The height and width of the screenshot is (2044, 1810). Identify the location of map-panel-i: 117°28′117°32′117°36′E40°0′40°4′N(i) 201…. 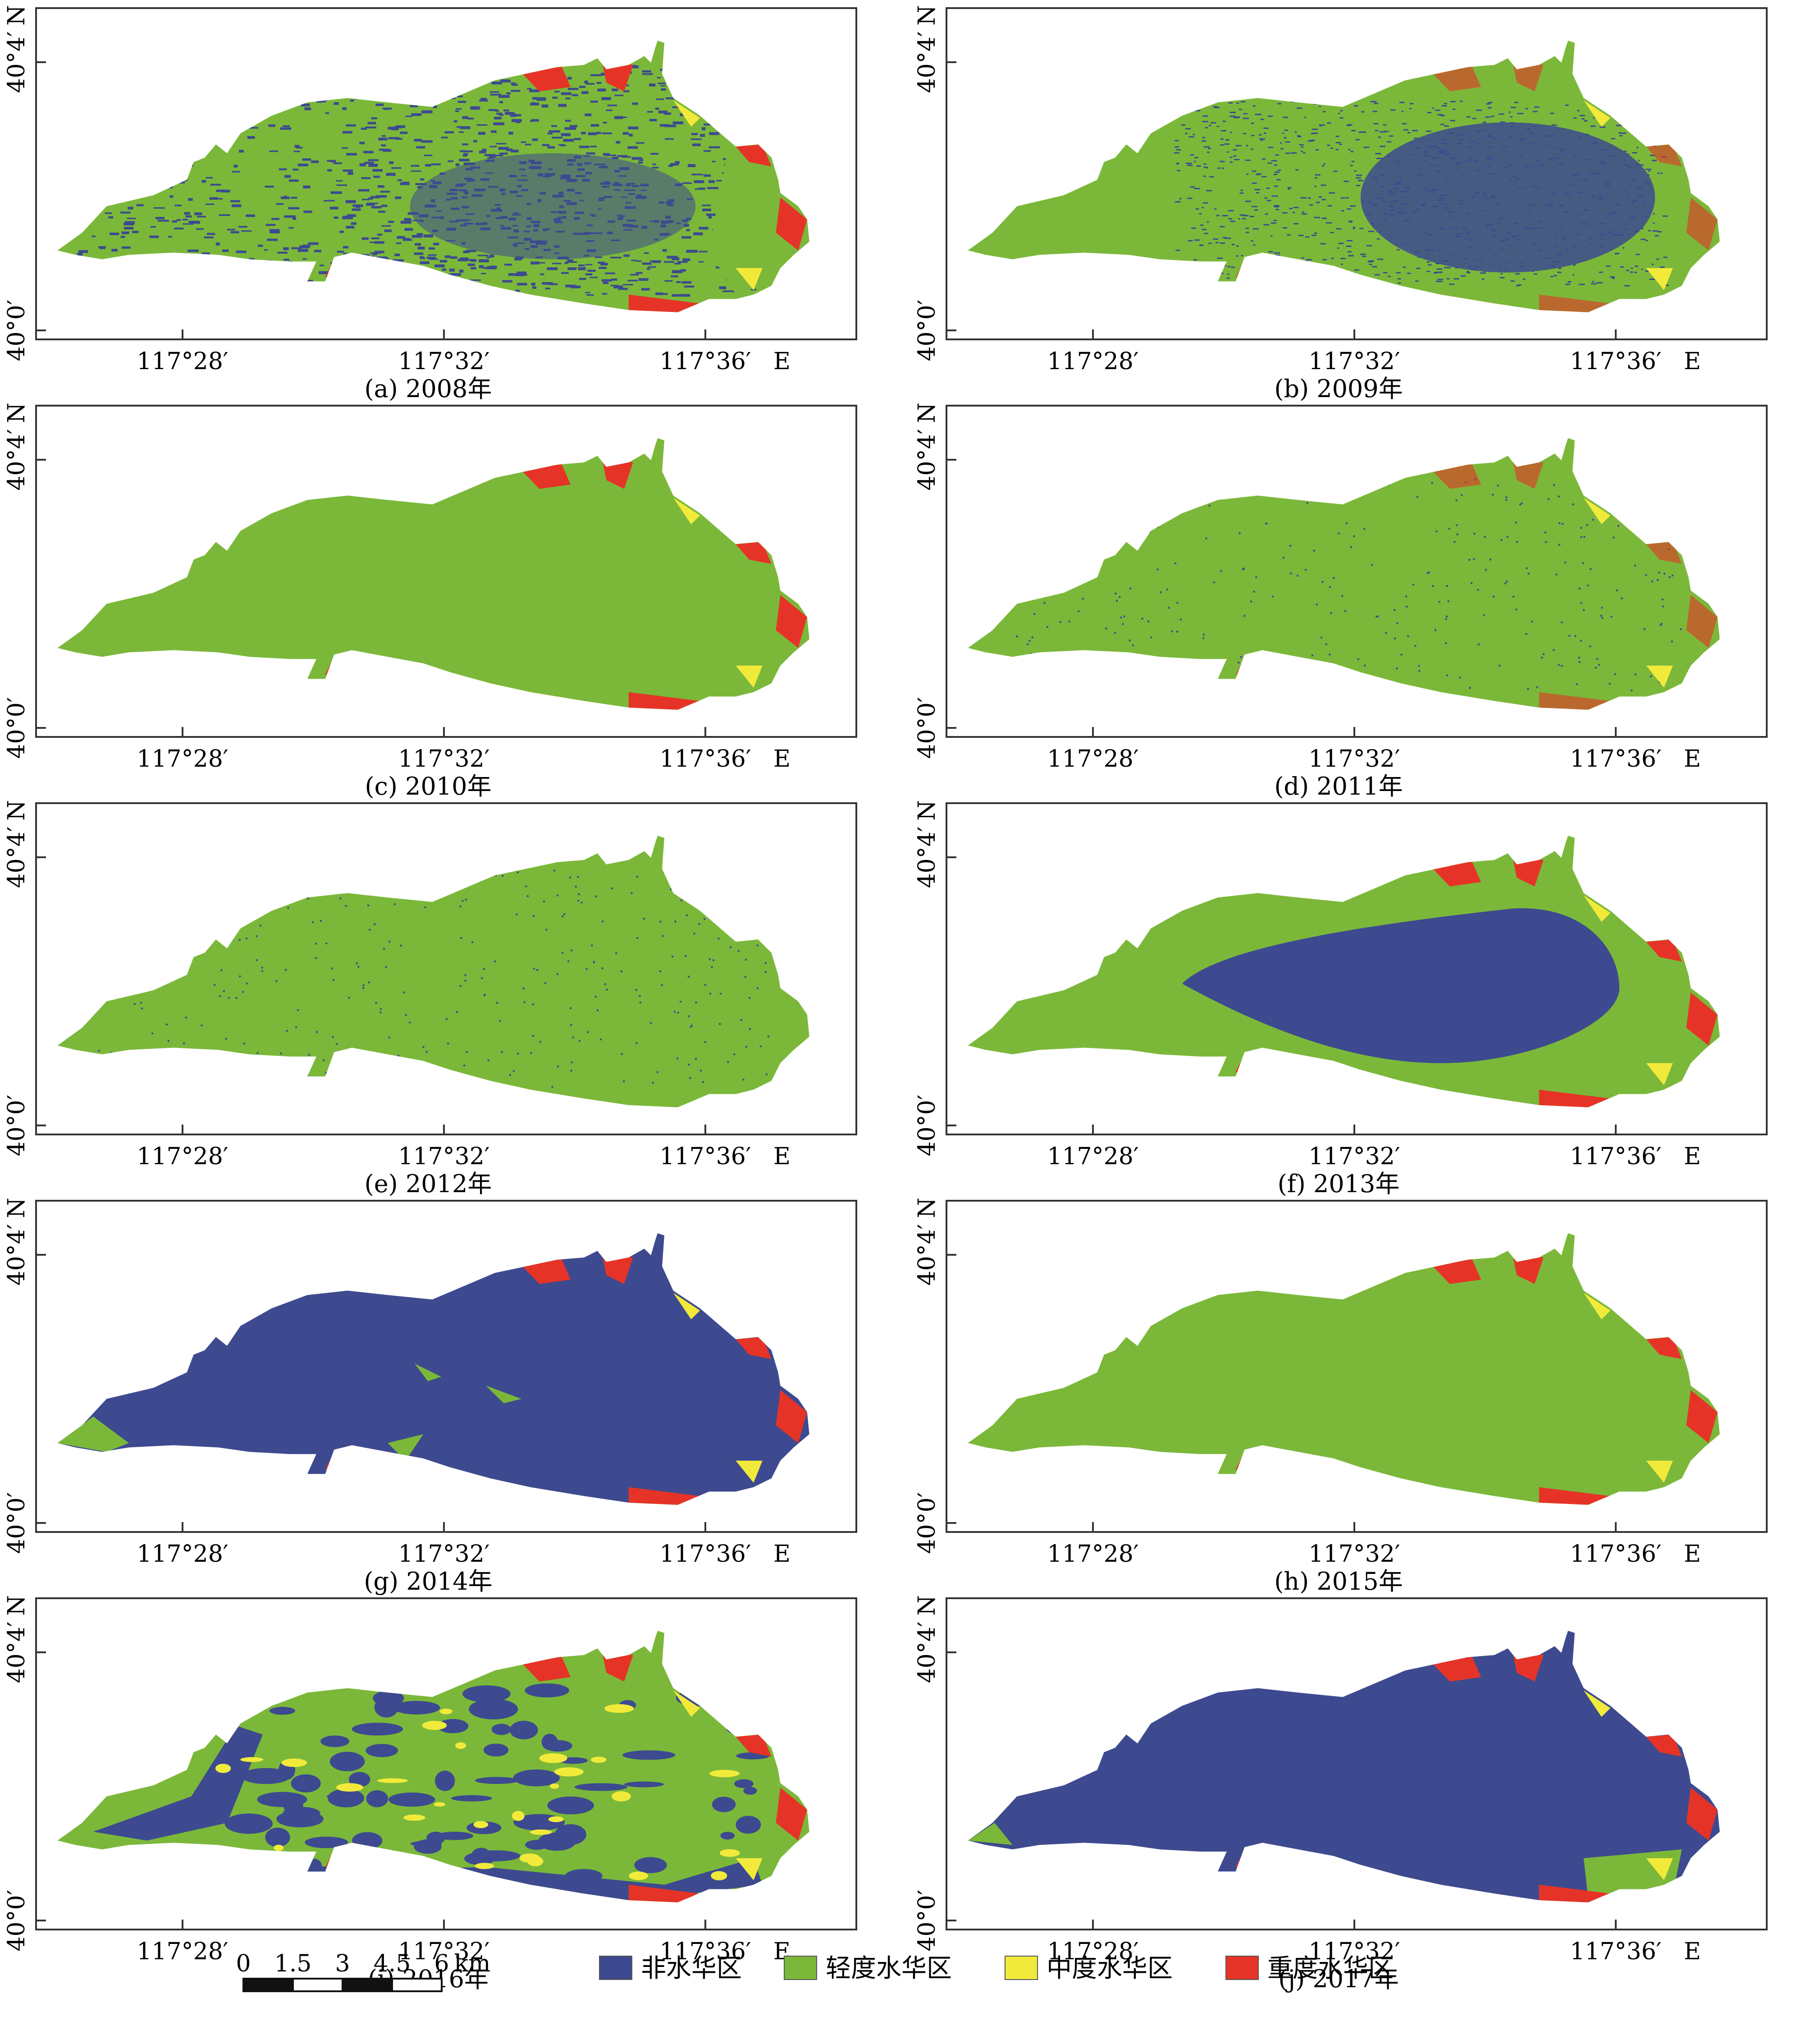
(430, 1794).